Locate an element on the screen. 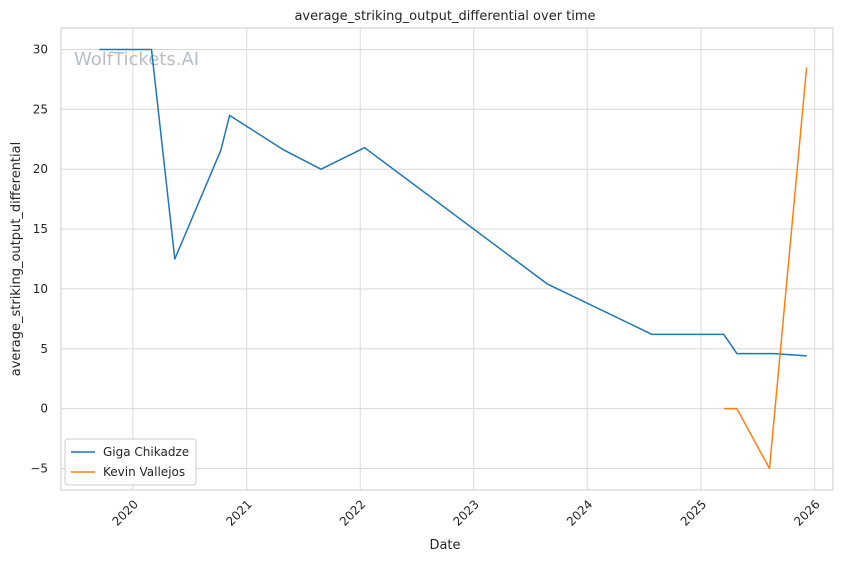 This screenshot has height=561, width=843. x-tick-label: 2025 is located at coordinates (693, 512).